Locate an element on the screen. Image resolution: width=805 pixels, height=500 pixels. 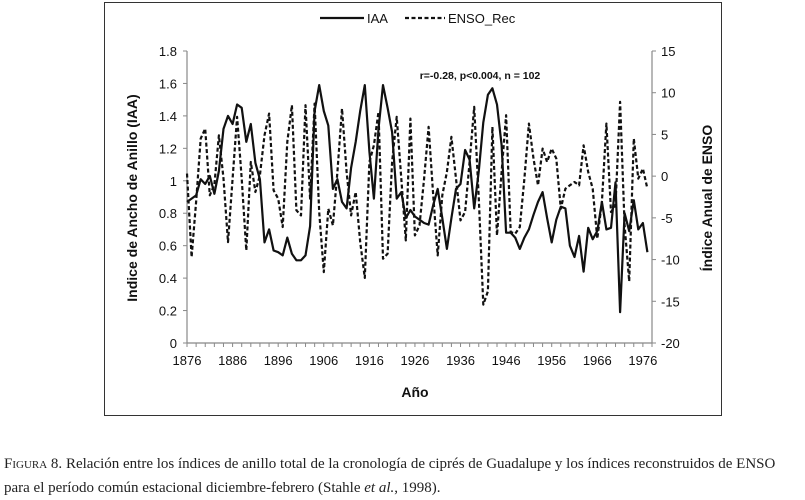
x-tick-label: 1916 is located at coordinates (369, 360).